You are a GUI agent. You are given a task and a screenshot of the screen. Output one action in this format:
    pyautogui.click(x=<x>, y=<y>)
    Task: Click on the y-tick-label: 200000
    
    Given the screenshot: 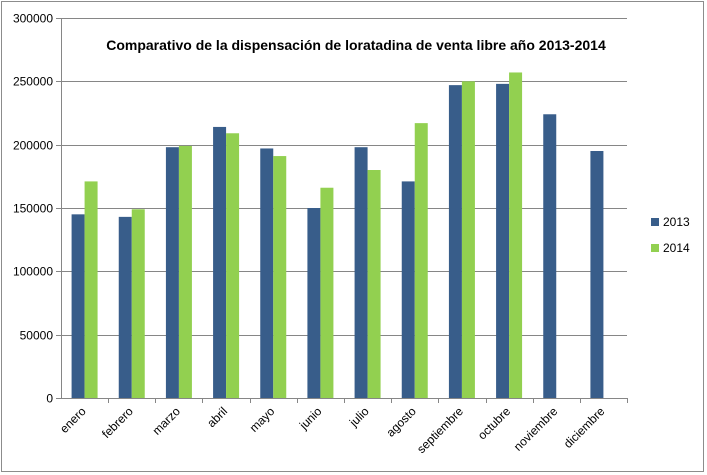 What is the action you would take?
    pyautogui.click(x=33, y=146)
    